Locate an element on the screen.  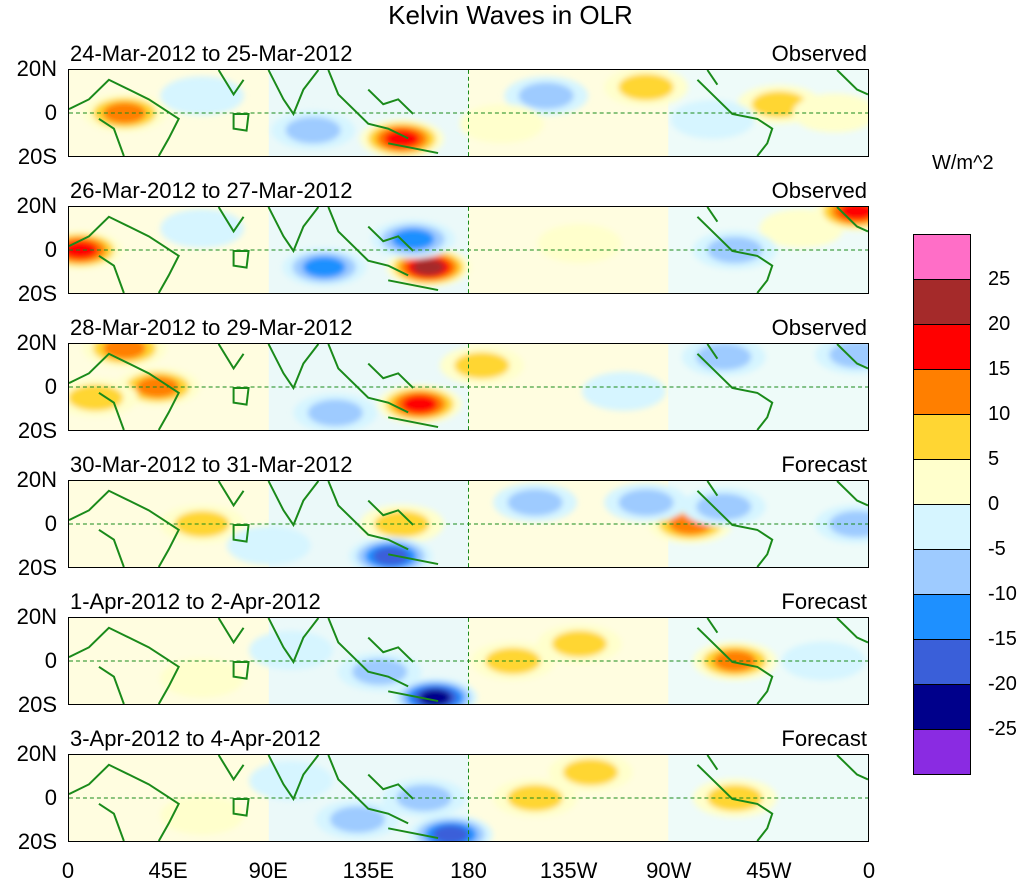
colorbar-label: 5 is located at coordinates (994, 459).